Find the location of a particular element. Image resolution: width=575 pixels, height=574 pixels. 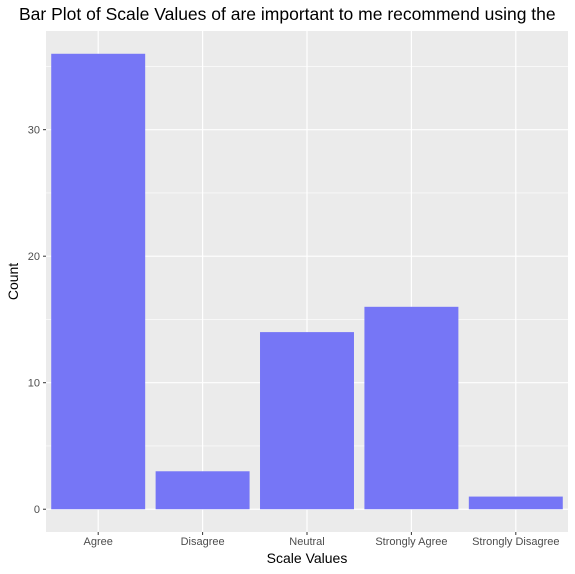

y-tick-label: 30 is located at coordinates (34, 131).